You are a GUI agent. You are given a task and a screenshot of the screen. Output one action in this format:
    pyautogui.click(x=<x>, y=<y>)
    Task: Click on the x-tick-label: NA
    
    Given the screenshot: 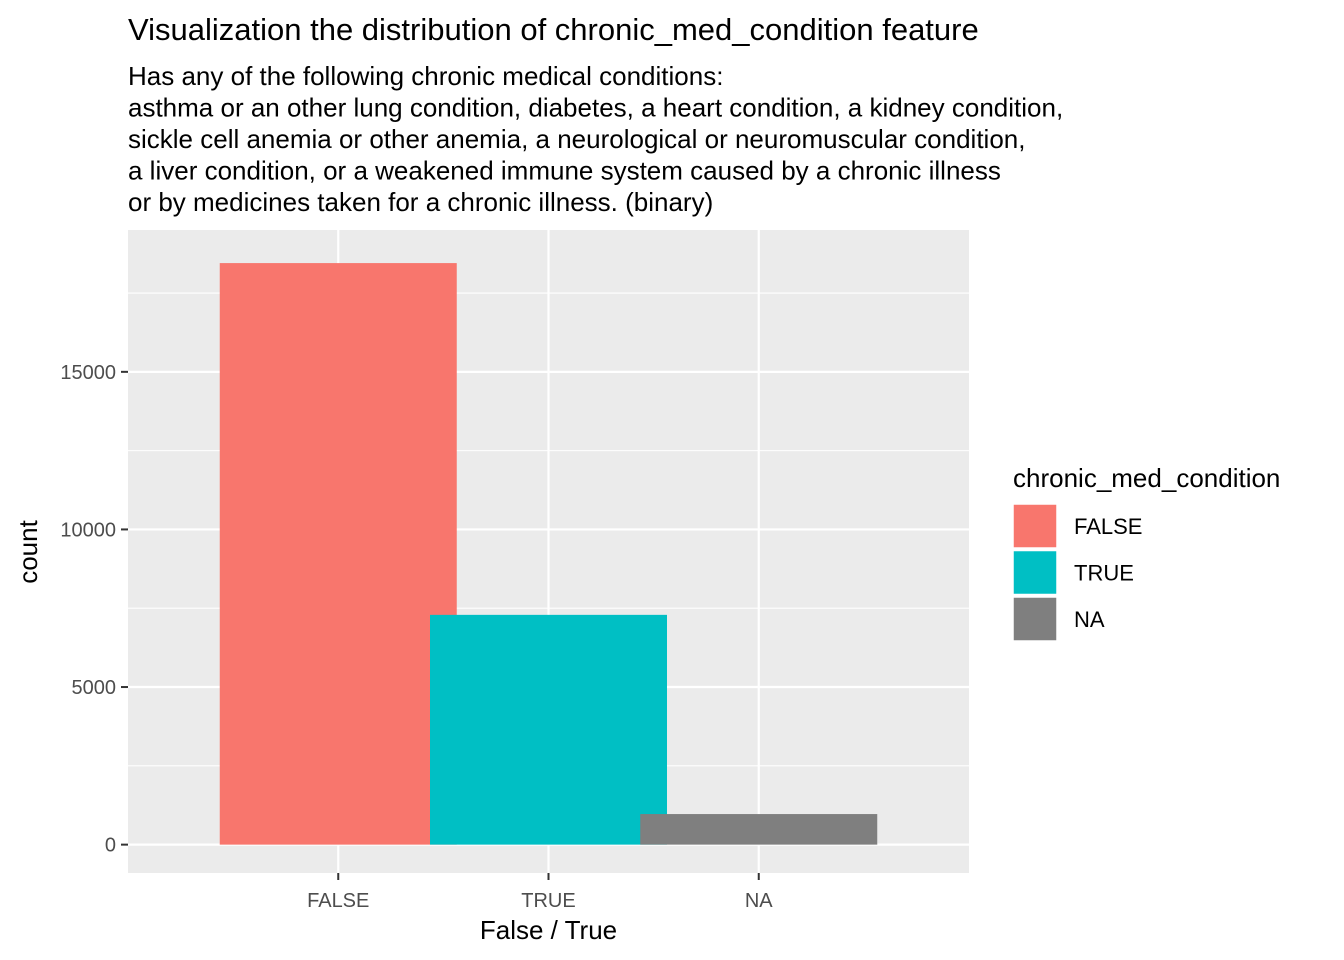 What is the action you would take?
    pyautogui.click(x=759, y=901)
    